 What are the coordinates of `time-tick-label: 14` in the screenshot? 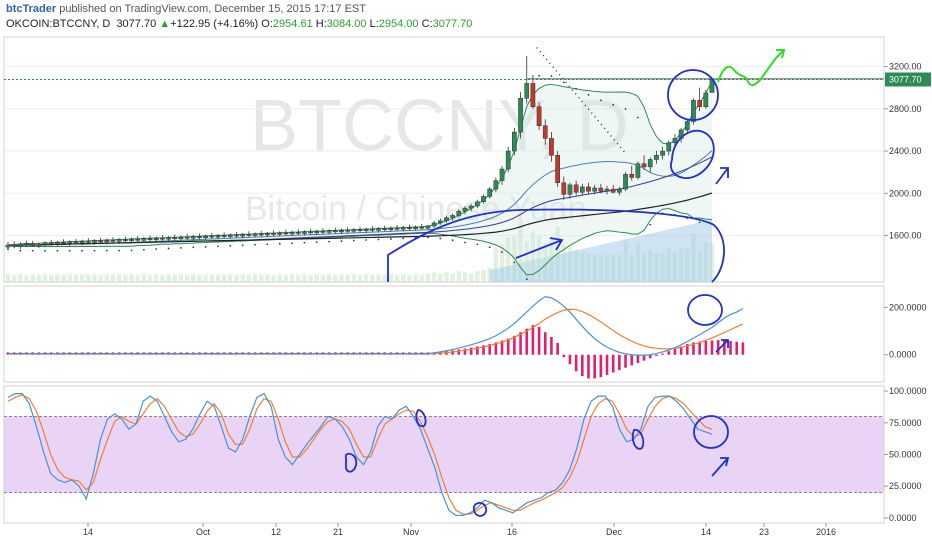 It's located at (706, 532).